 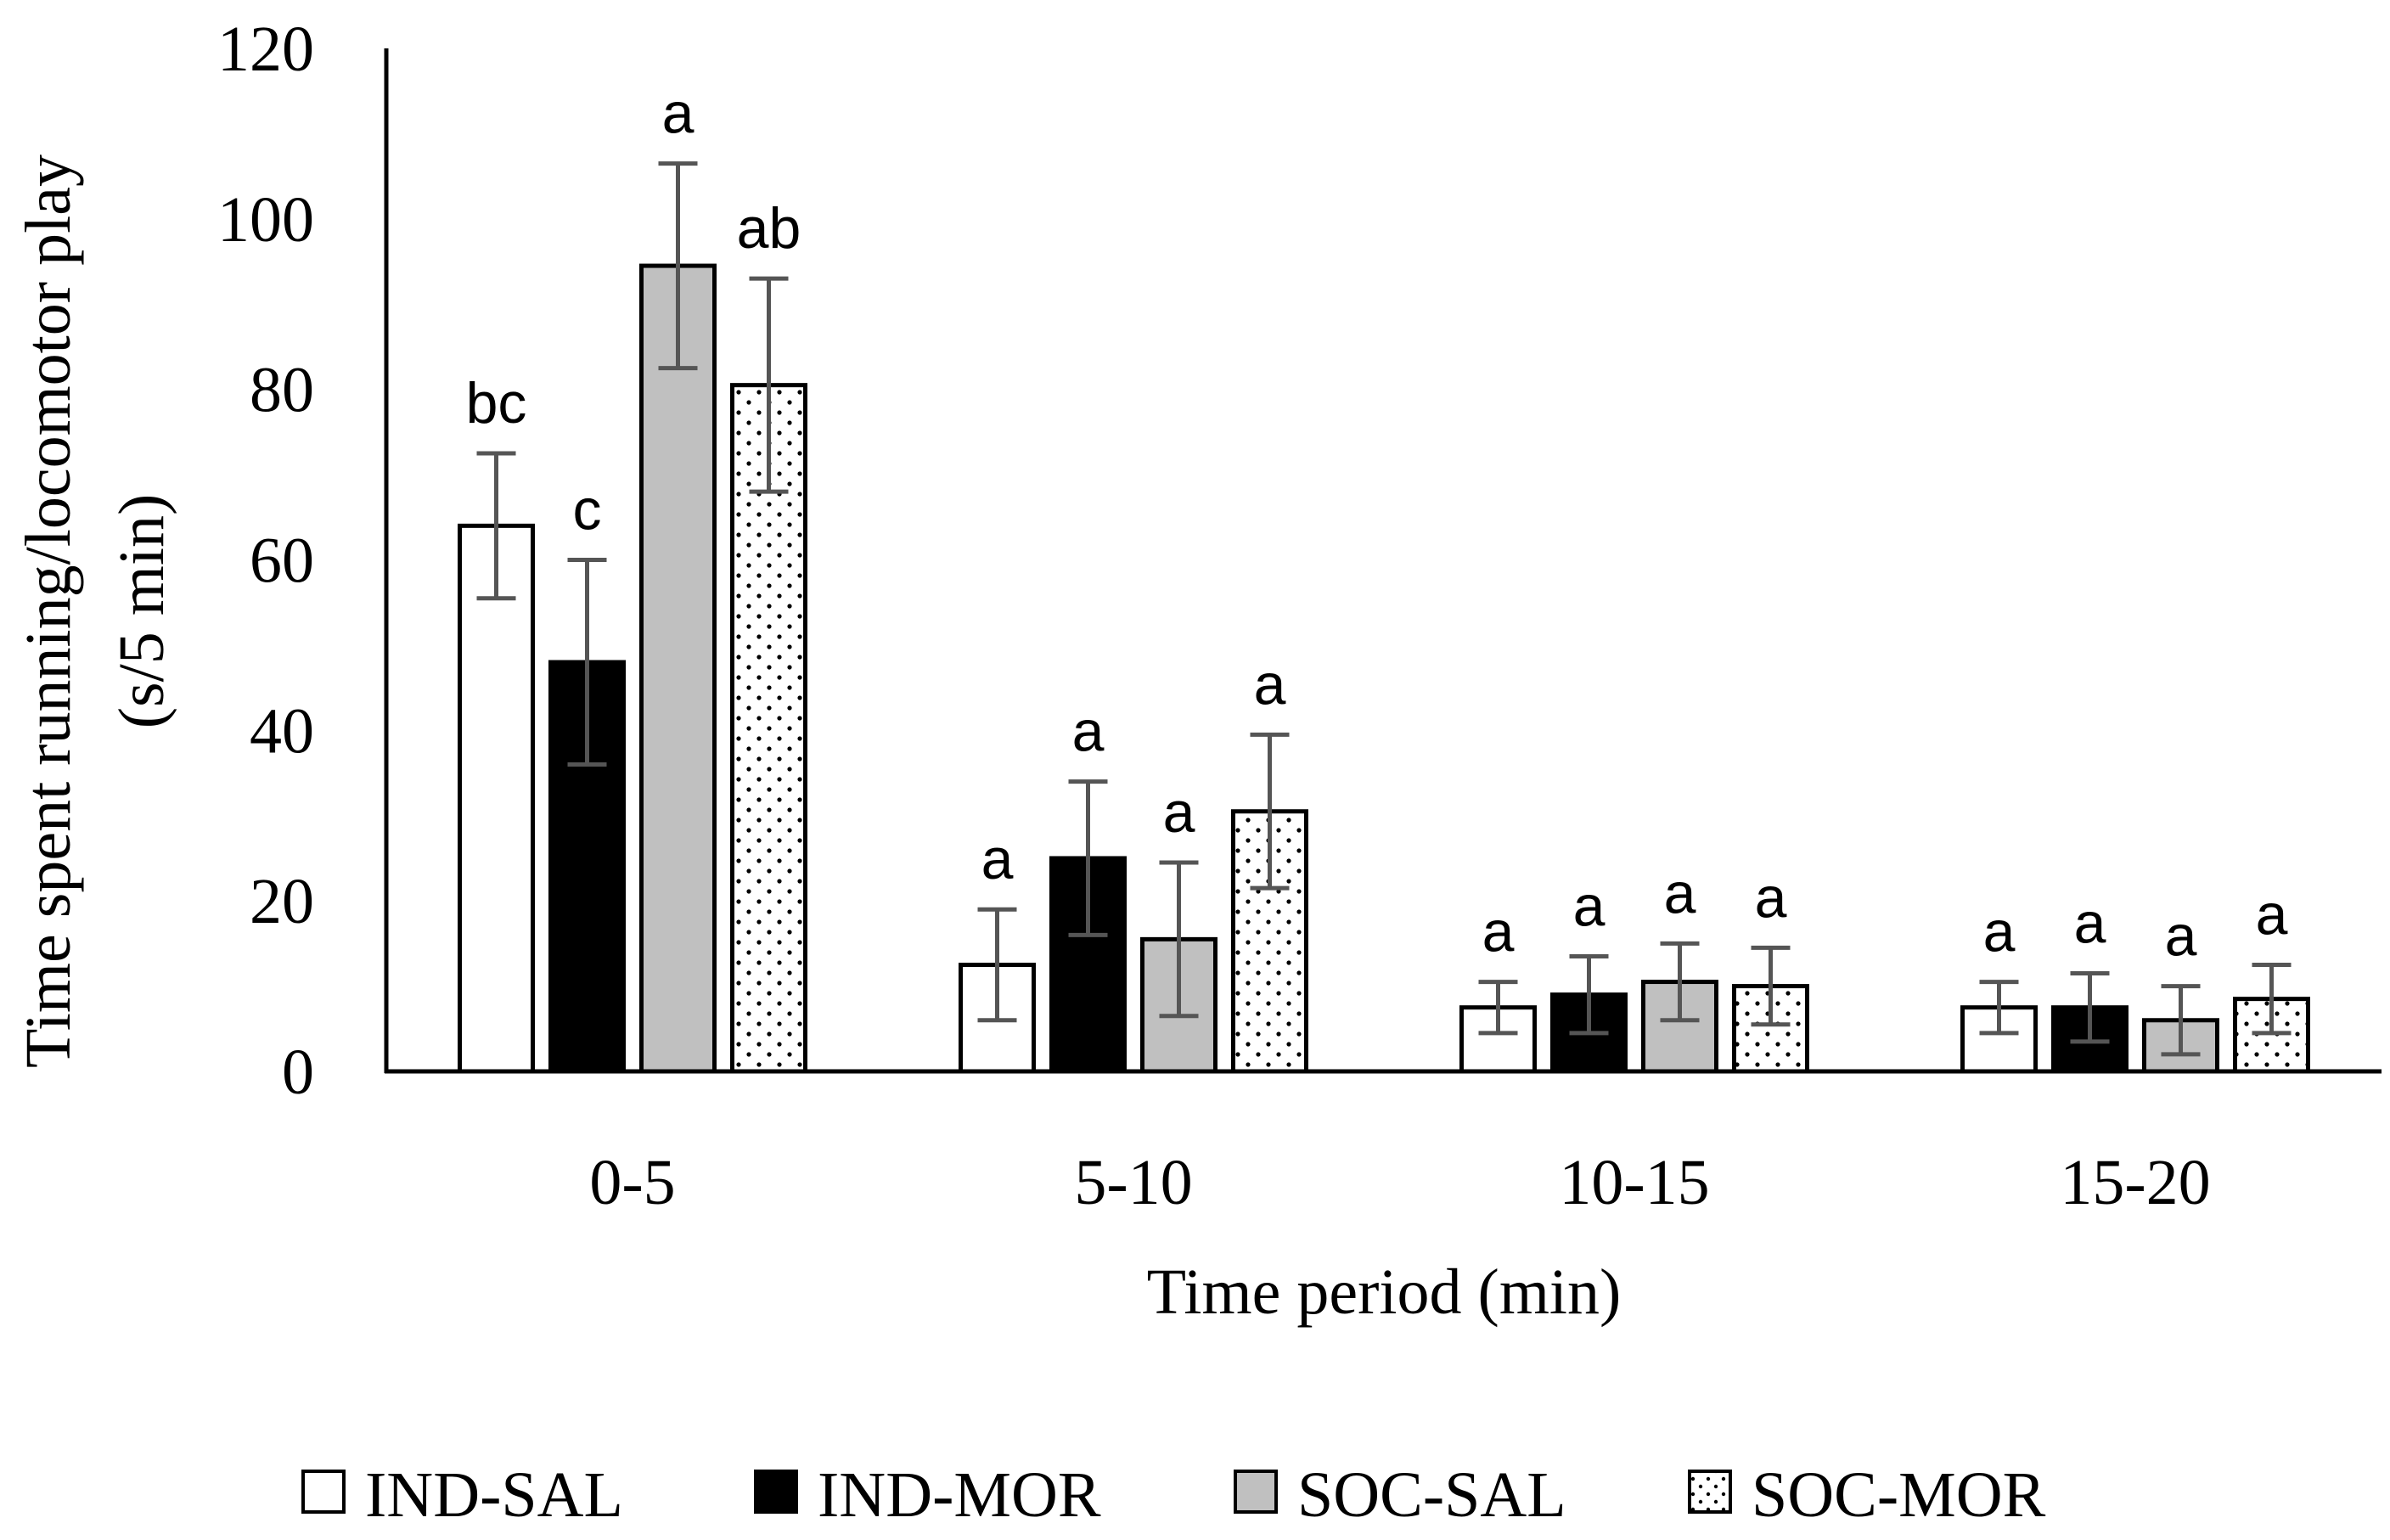 What do you see at coordinates (1634, 1182) in the screenshot?
I see `x-tick-label: 10-15` at bounding box center [1634, 1182].